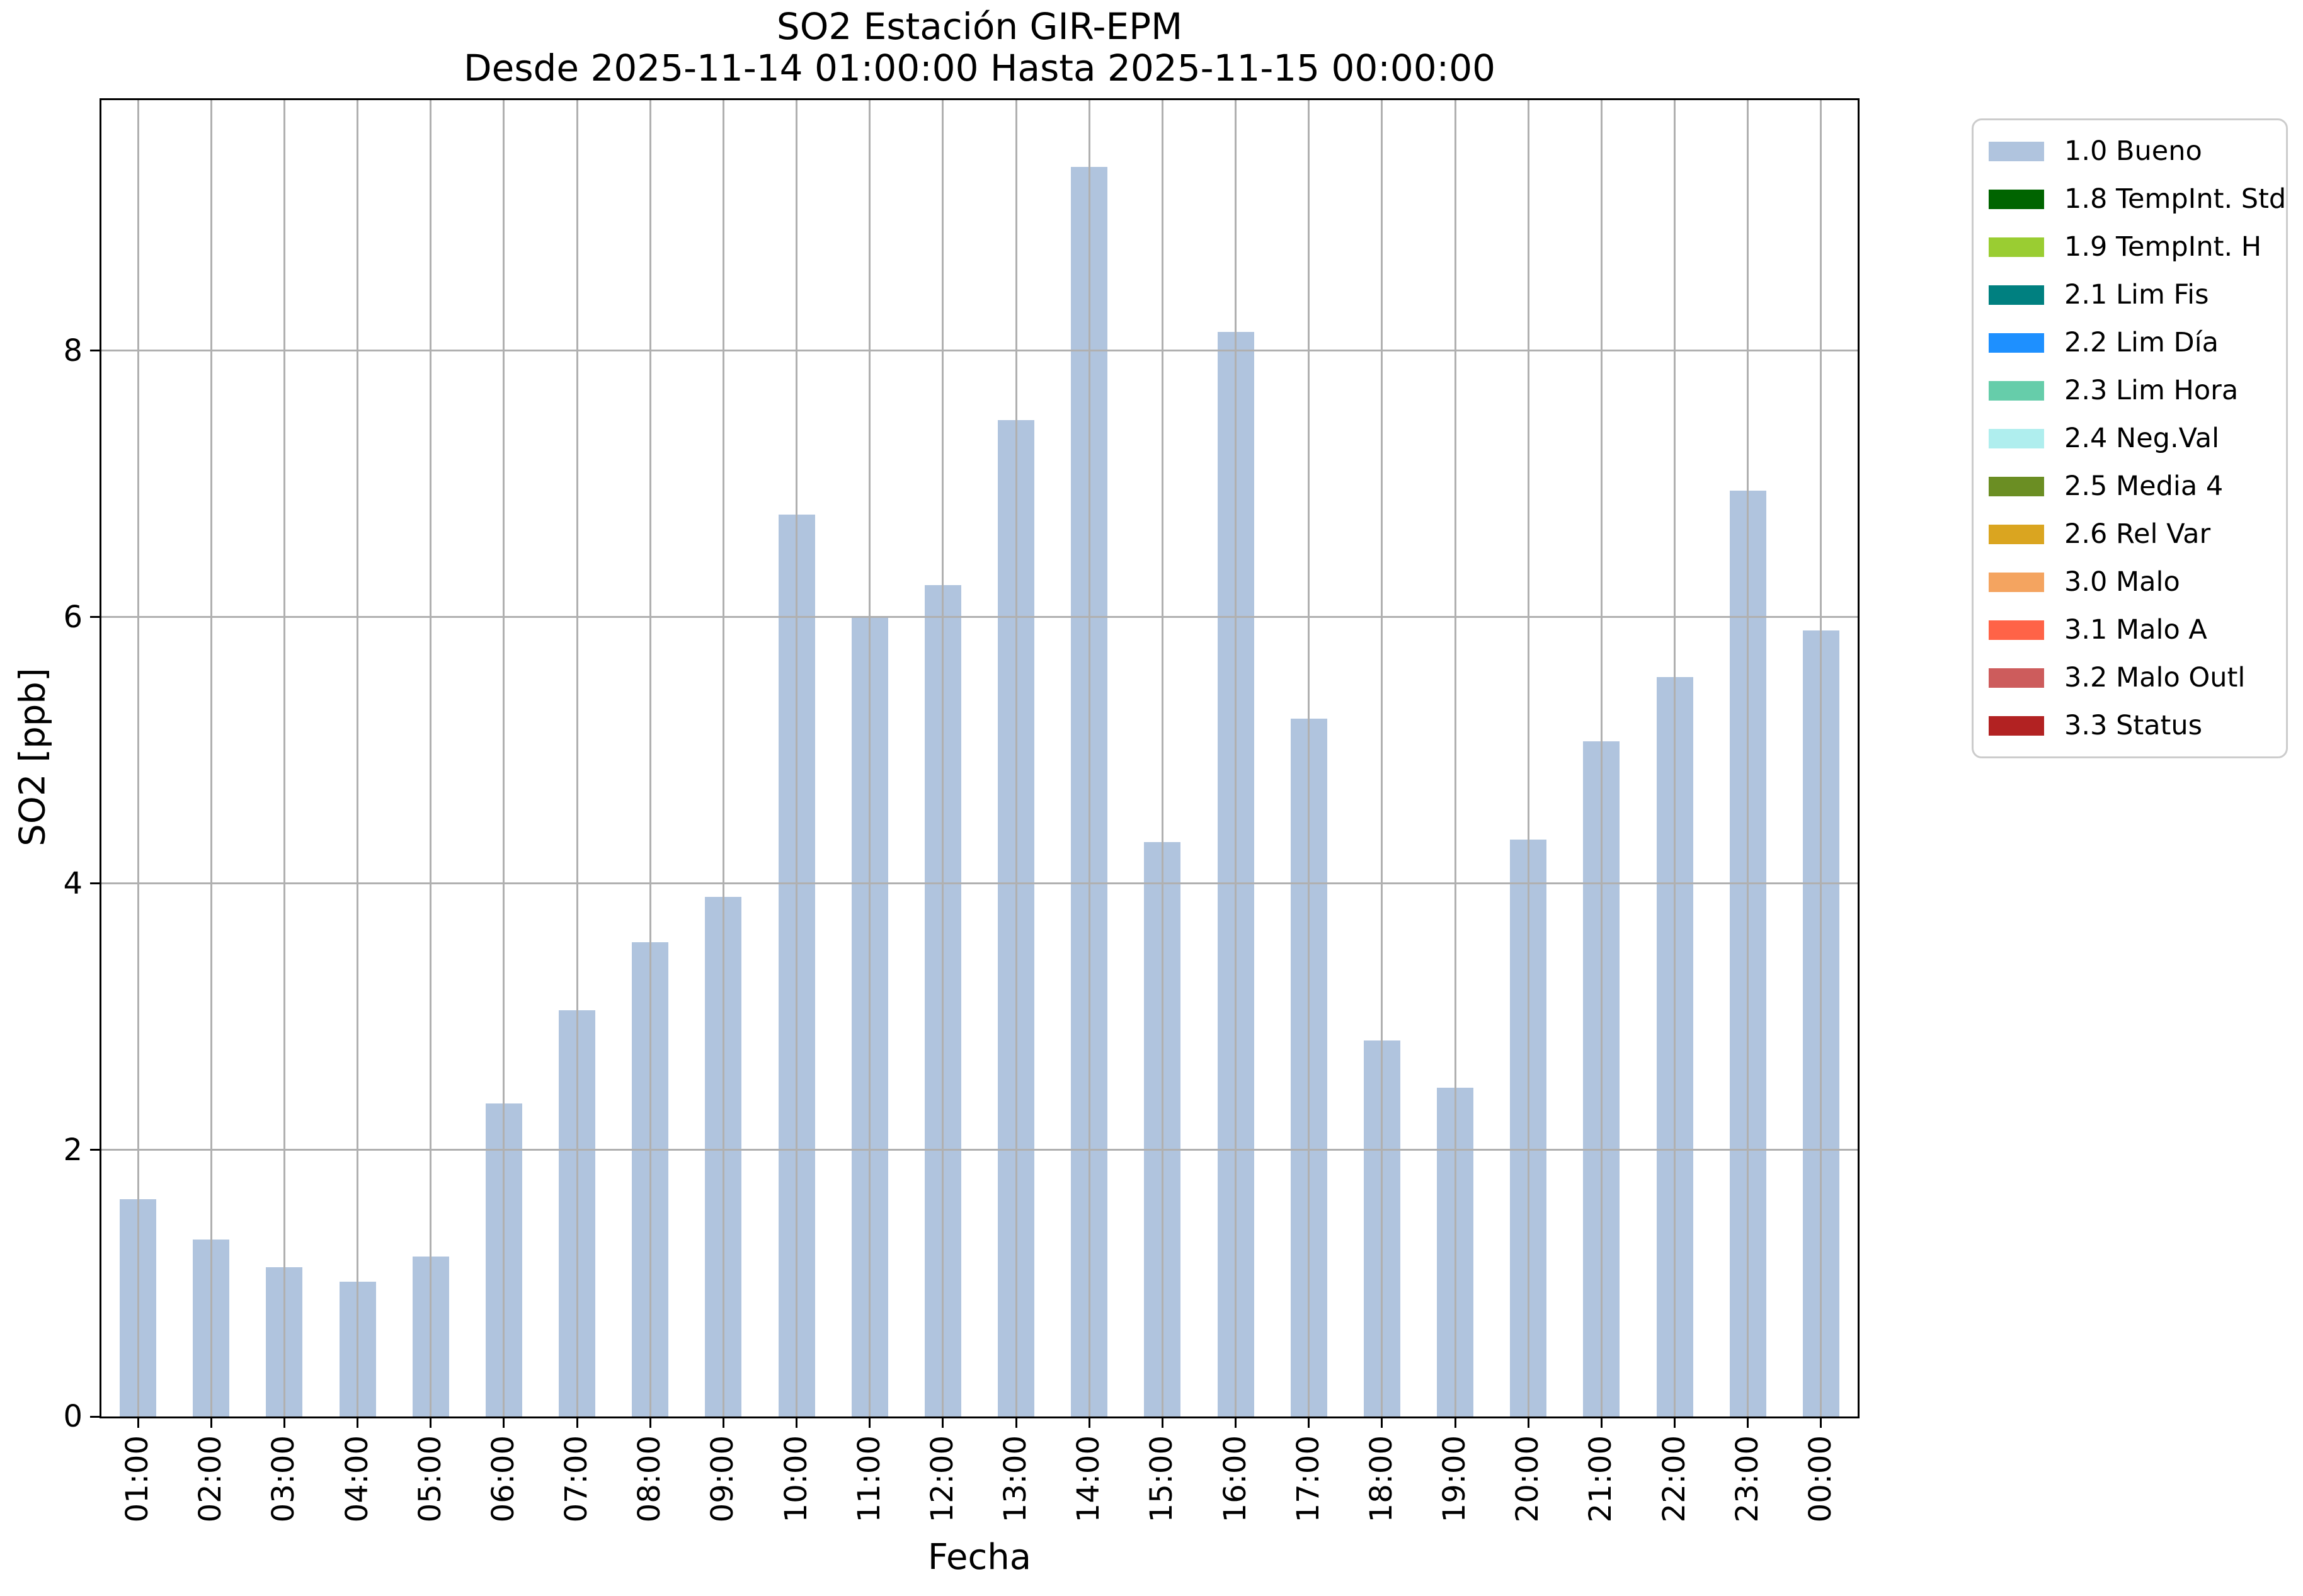 This screenshot has height=1596, width=2303. Describe the element at coordinates (2133, 725) in the screenshot. I see `legend-item-label: 3.3 Status` at that location.